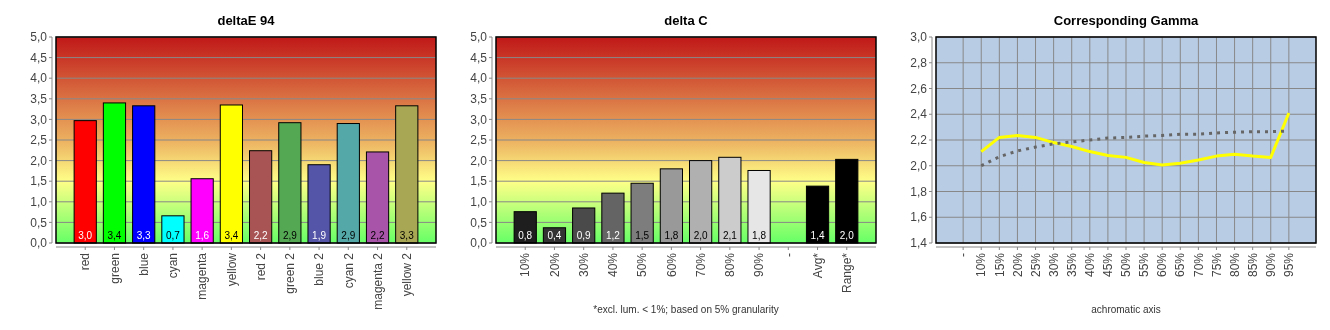  Describe the element at coordinates (919, 243) in the screenshot. I see `y-tick-label: 1,4` at that location.